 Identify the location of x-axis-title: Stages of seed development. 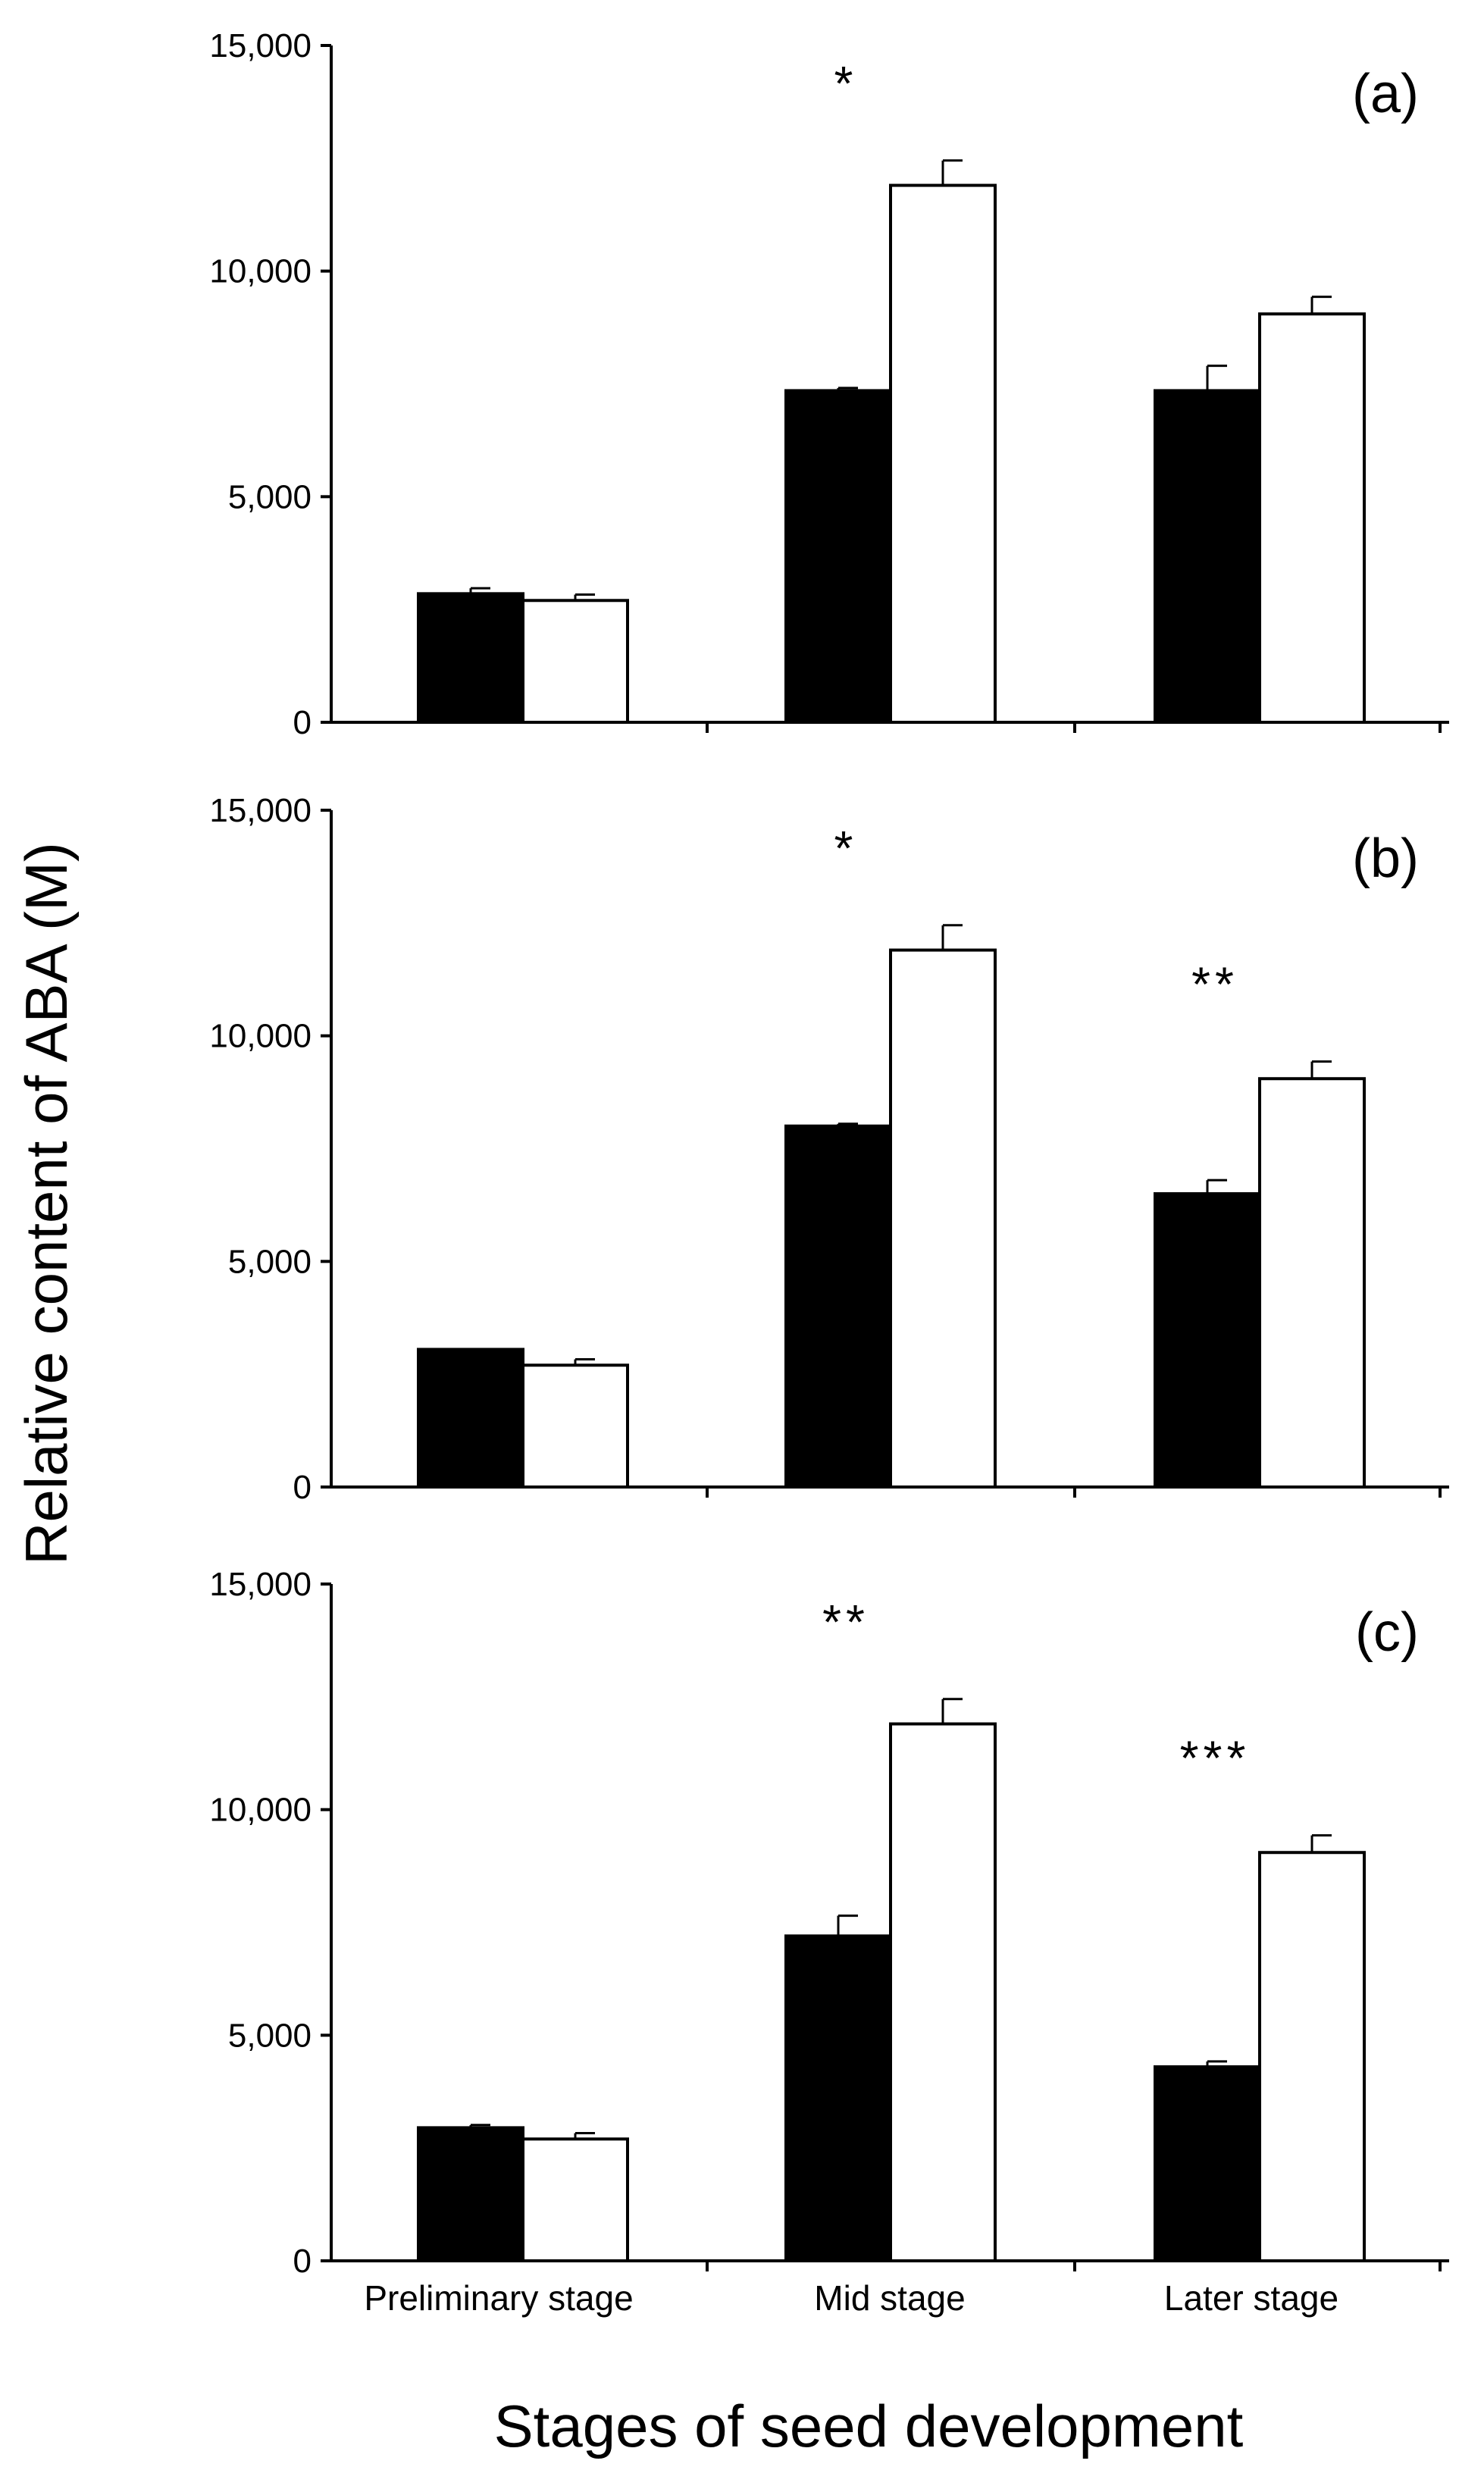
(869, 2426).